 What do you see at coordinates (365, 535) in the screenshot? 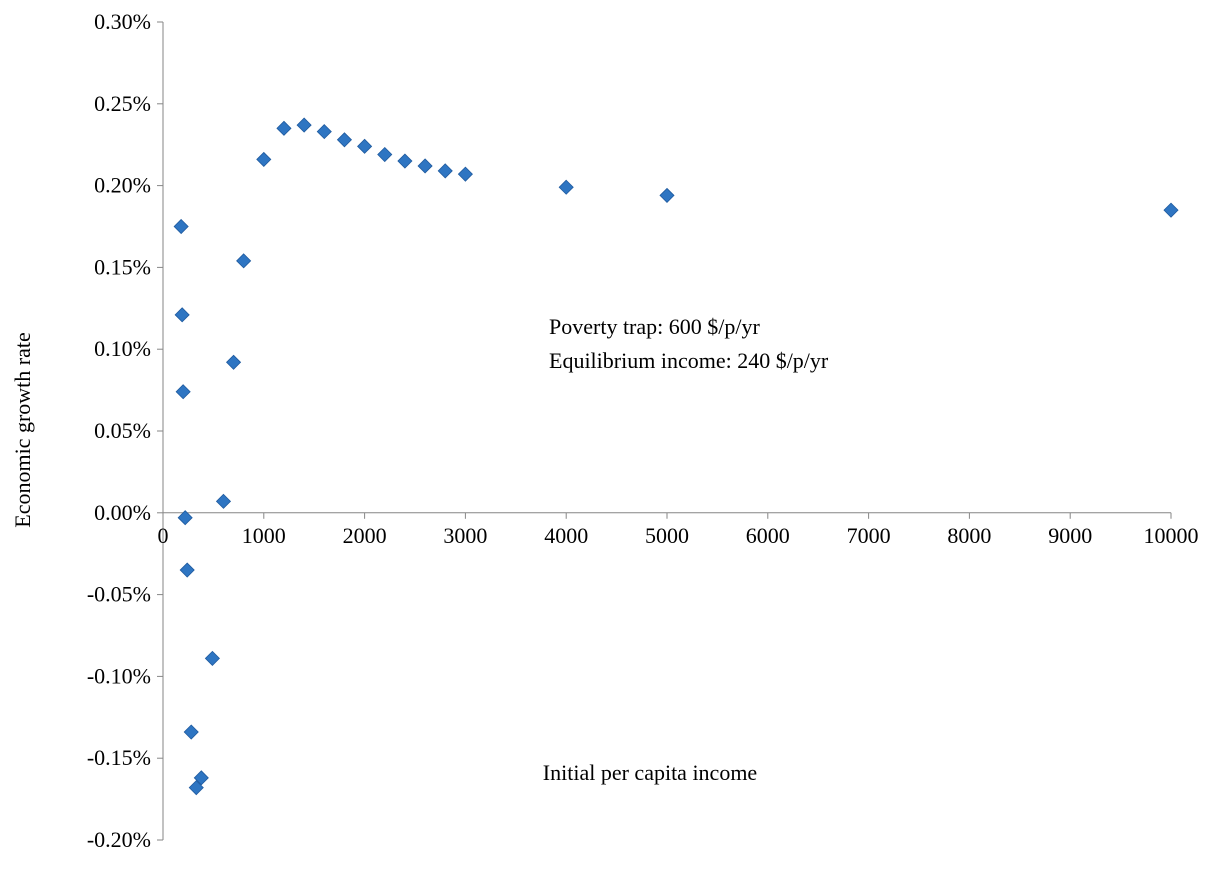
I see `x-tick-label: 2000` at bounding box center [365, 535].